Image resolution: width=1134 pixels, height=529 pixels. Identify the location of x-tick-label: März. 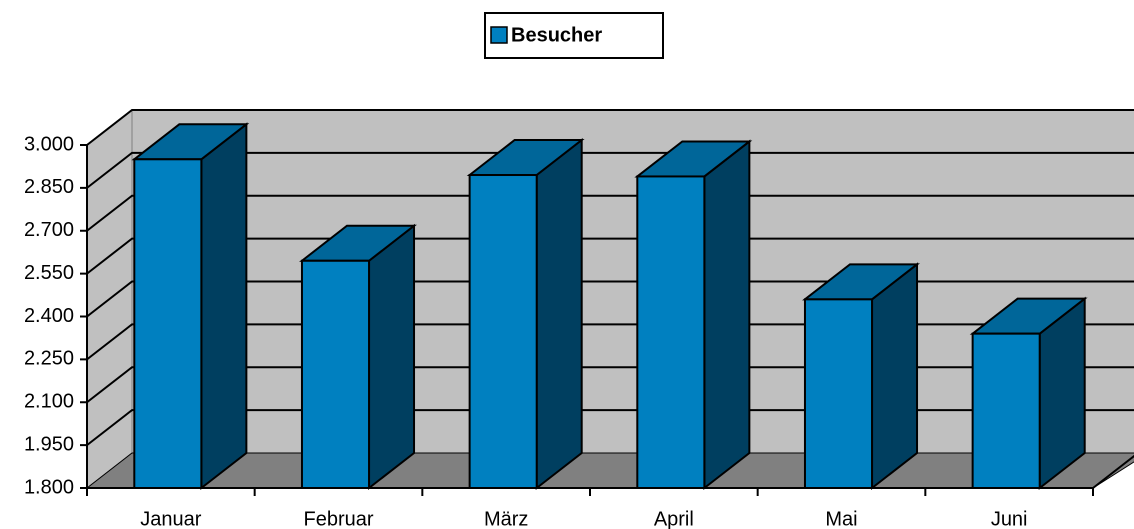
(506, 518).